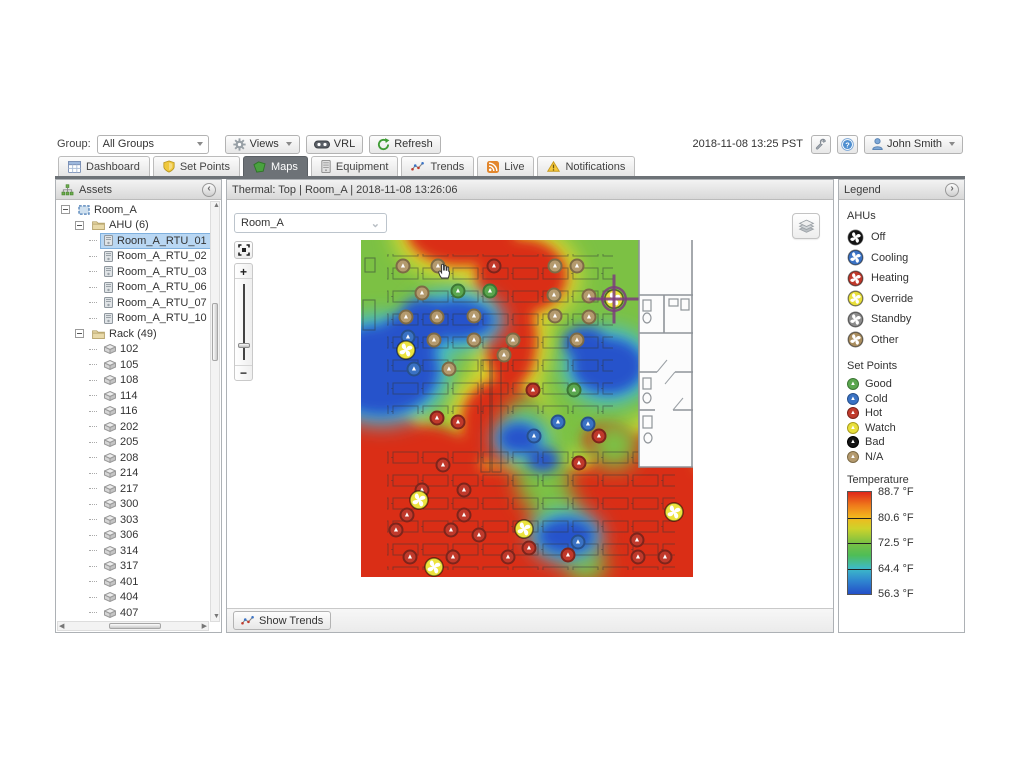 The height and width of the screenshot is (768, 1024). I want to click on tab-setpoints: Set Points, so click(196, 166).